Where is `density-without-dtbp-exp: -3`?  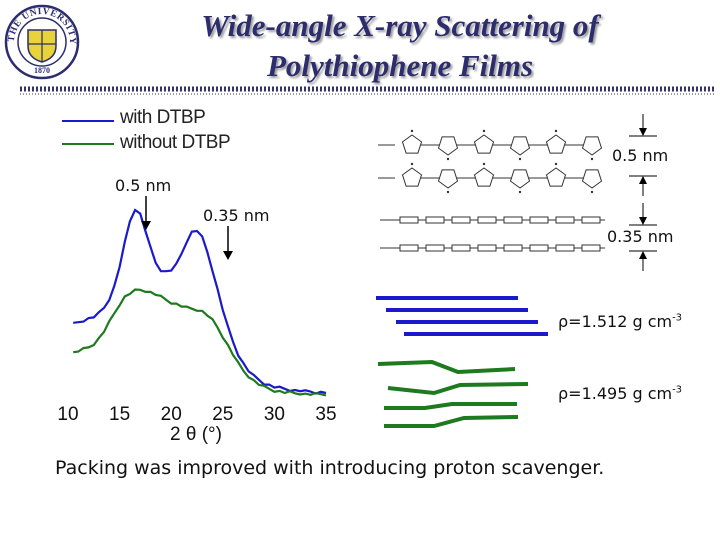
density-without-dtbp-exp: -3 is located at coordinates (677, 390).